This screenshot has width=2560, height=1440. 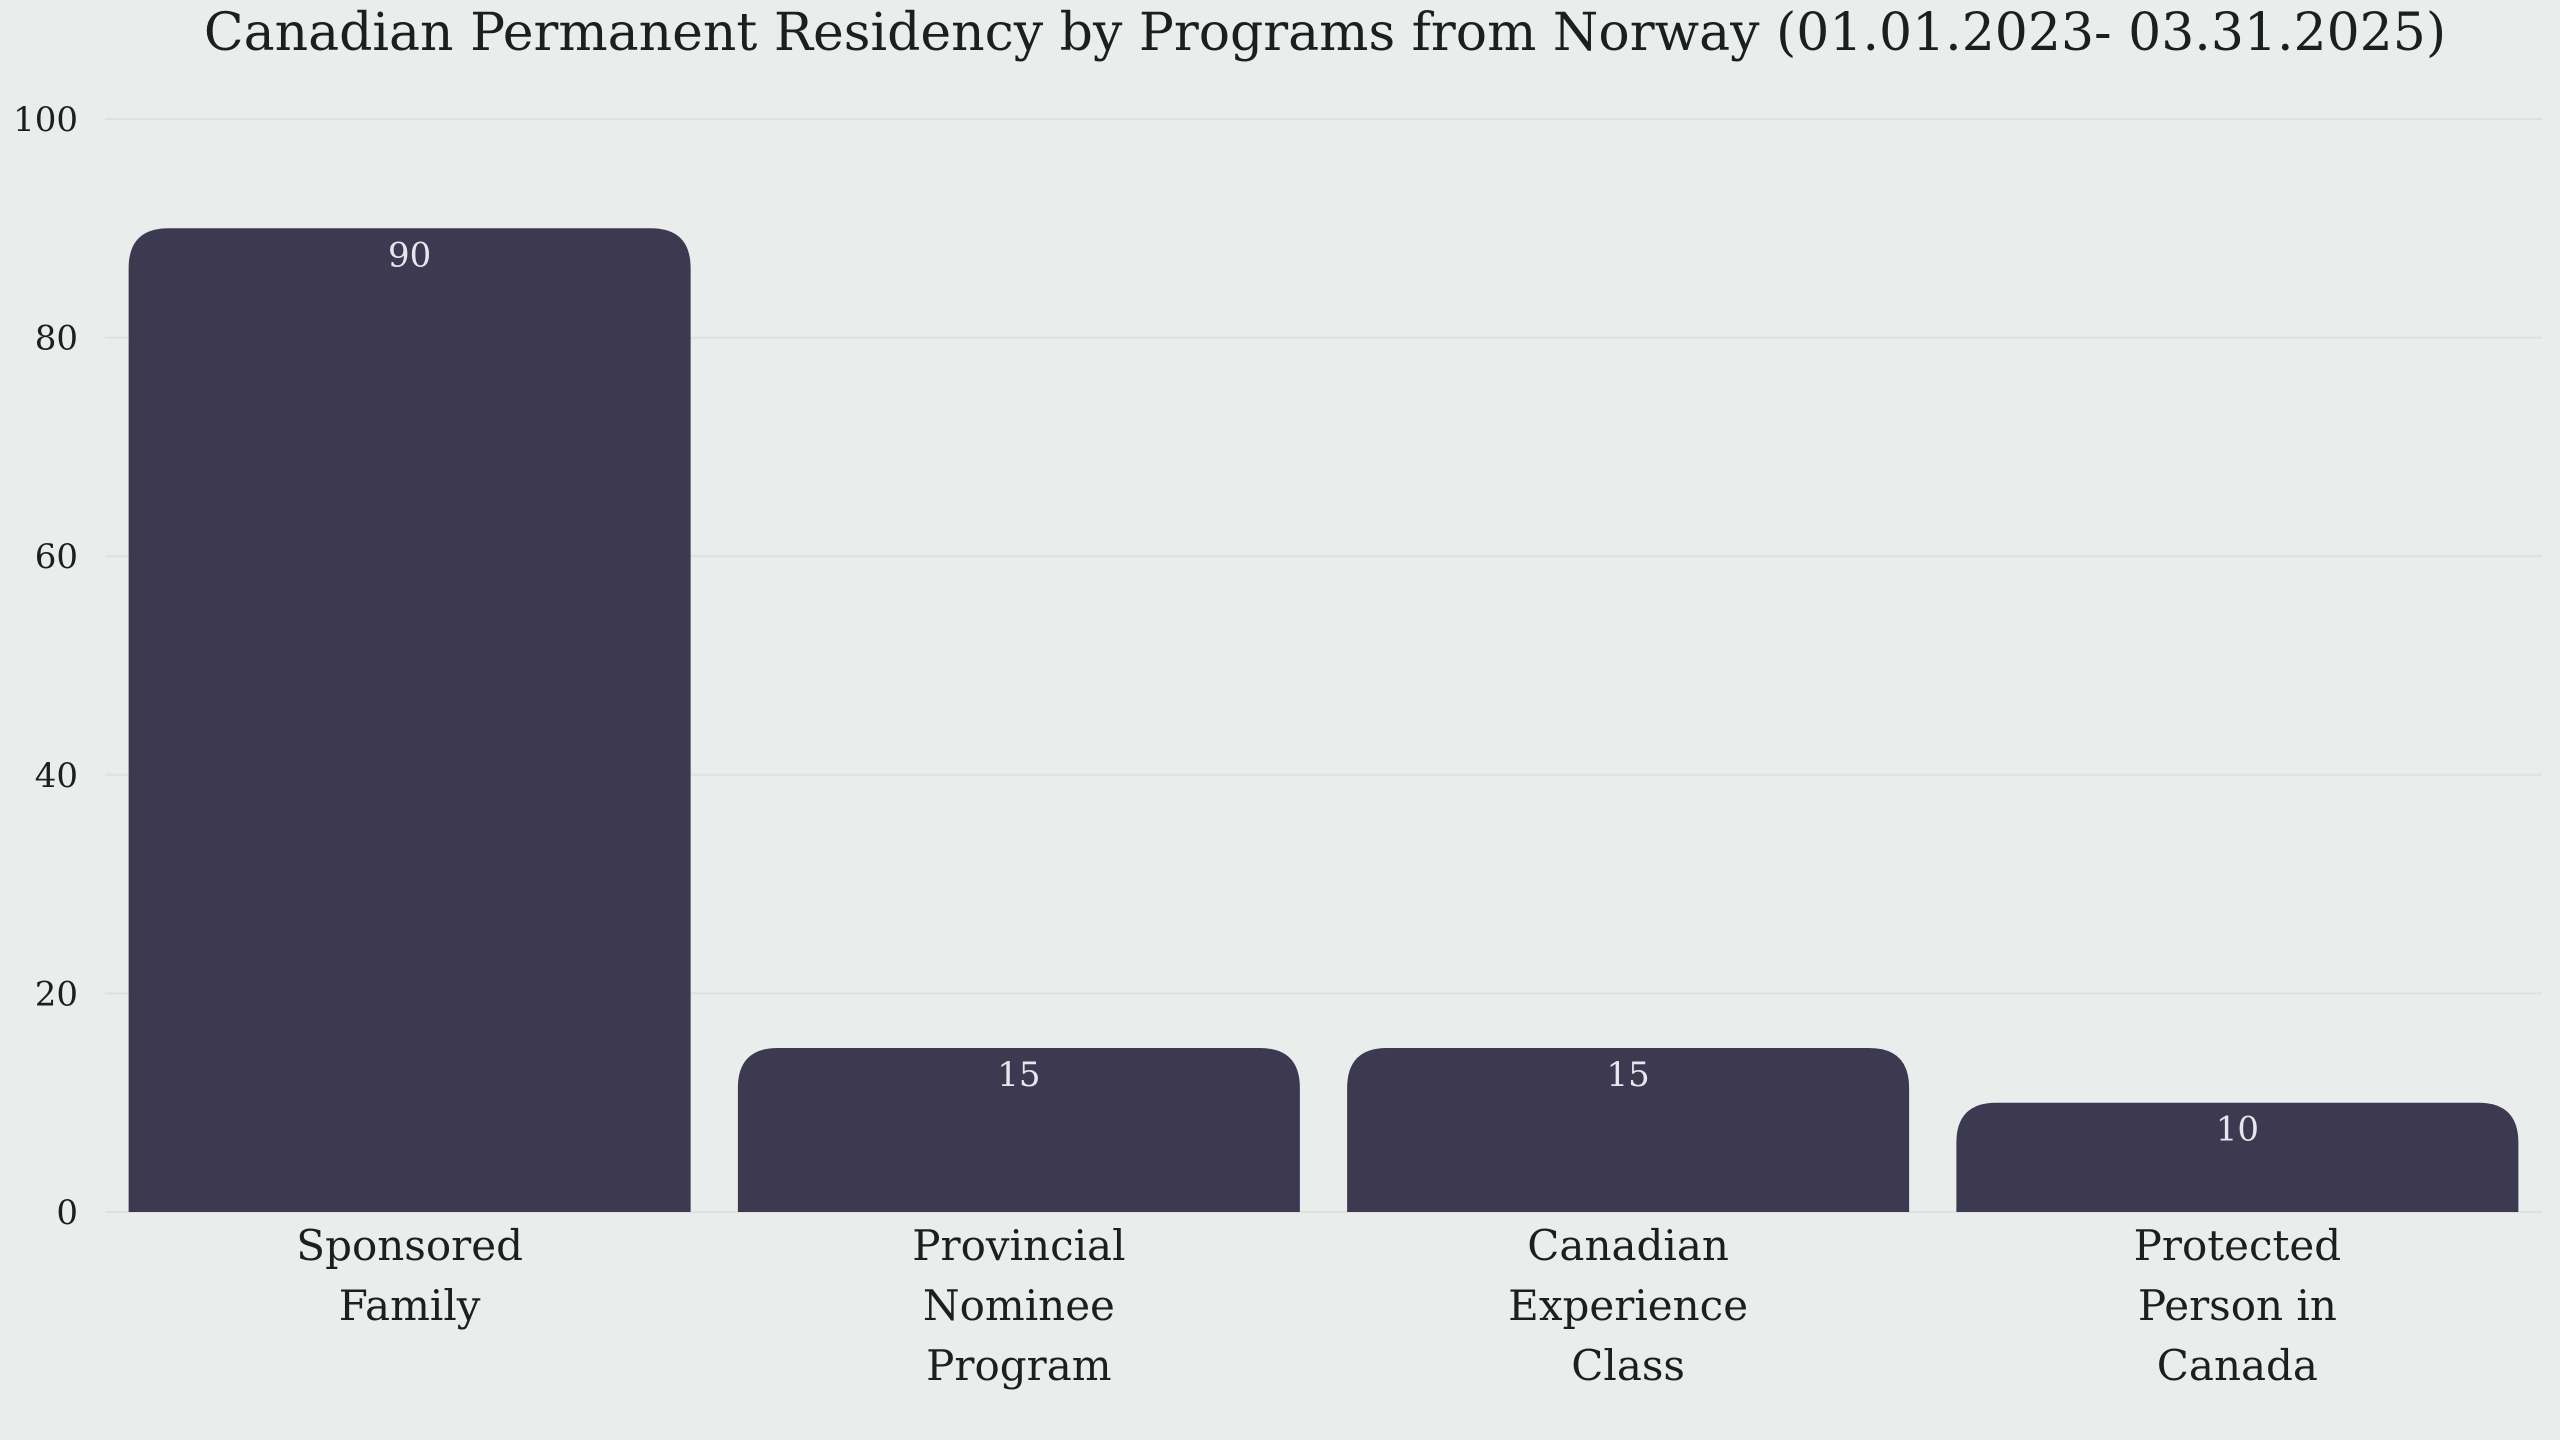 I want to click on x-tick-label: Sponsored Family, so click(x=409, y=1275).